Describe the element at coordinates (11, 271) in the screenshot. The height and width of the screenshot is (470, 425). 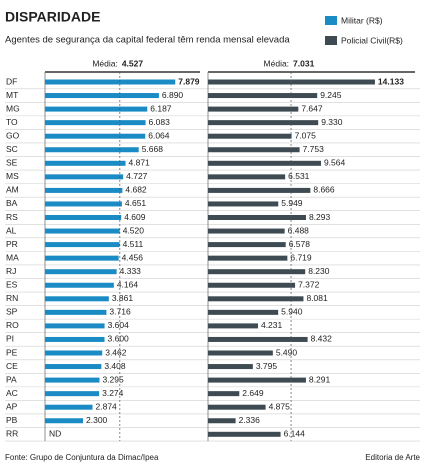
I see `category-label: RJ` at that location.